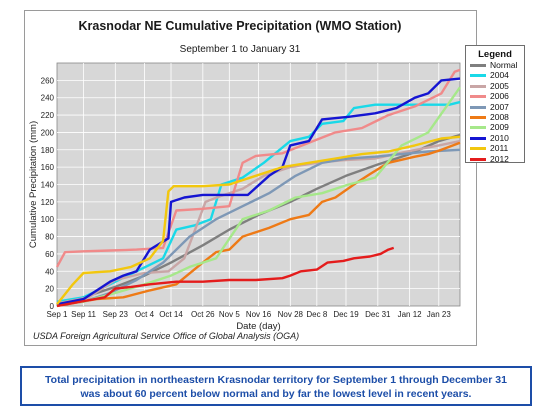  I want to click on legend-item-2006: 2006, so click(495, 96).